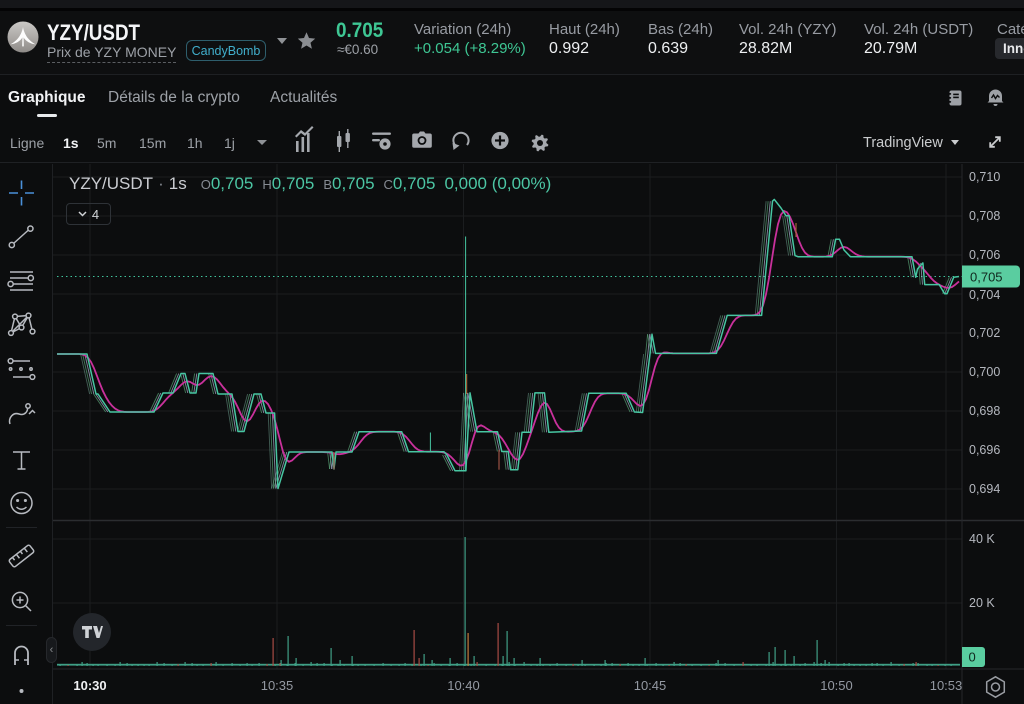  Describe the element at coordinates (982, 603) in the screenshot. I see `svg-text: 20 K` at that location.